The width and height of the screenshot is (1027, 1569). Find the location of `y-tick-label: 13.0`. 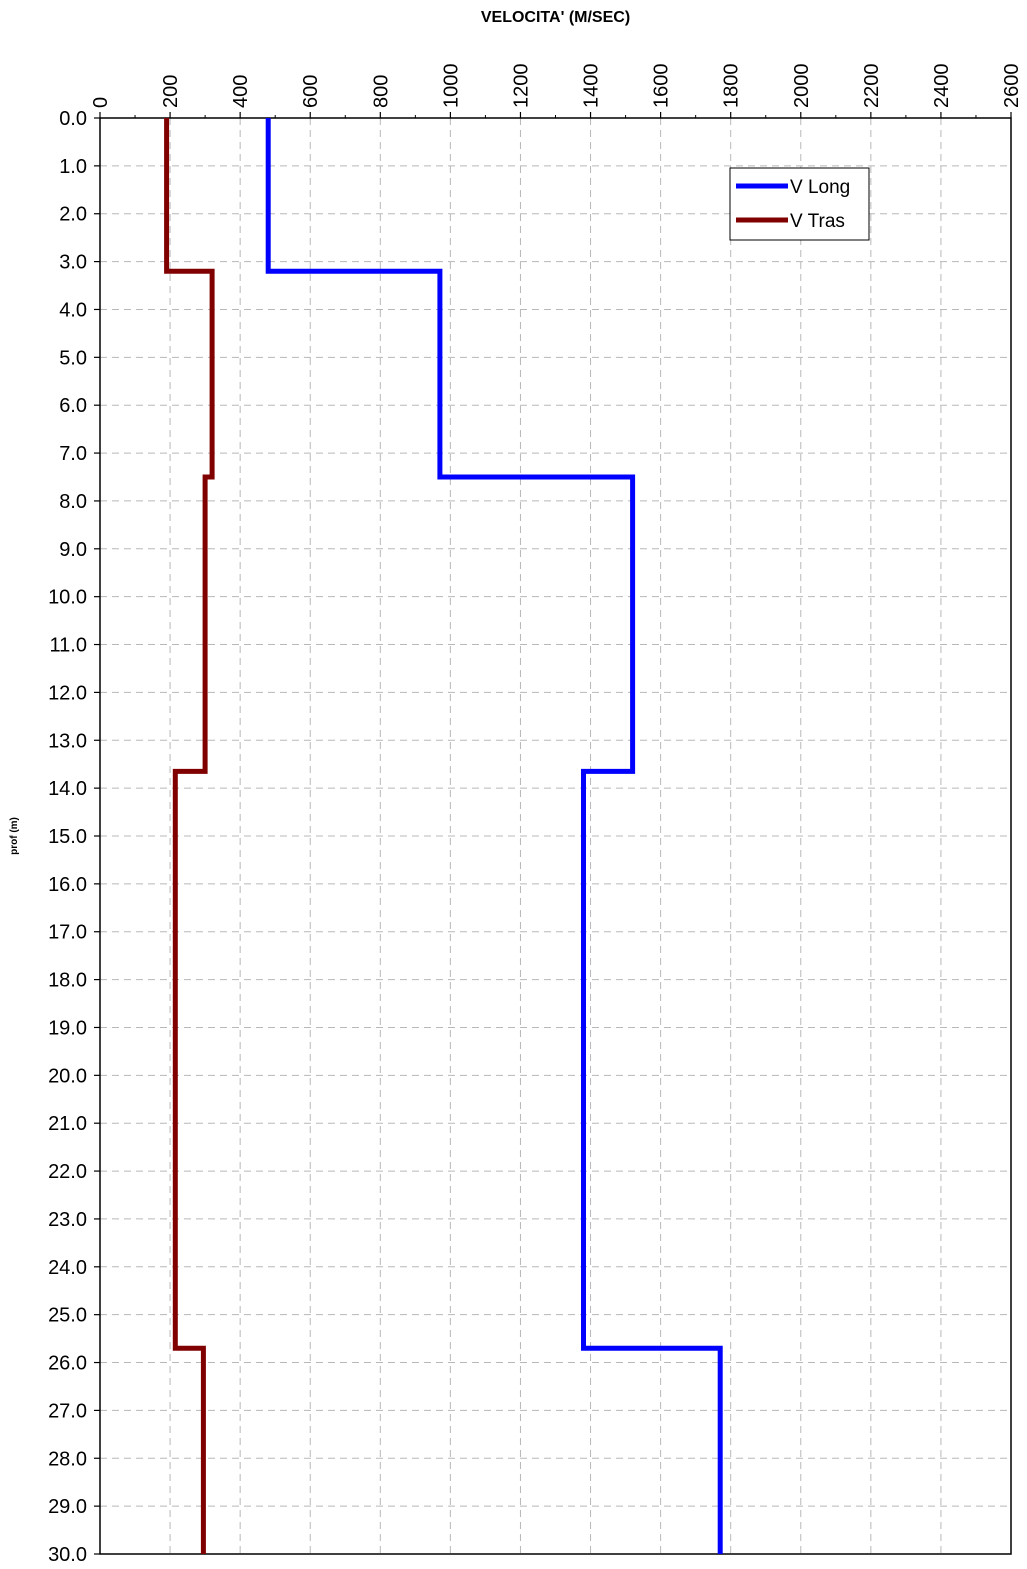

y-tick-label: 13.0 is located at coordinates (67, 741).